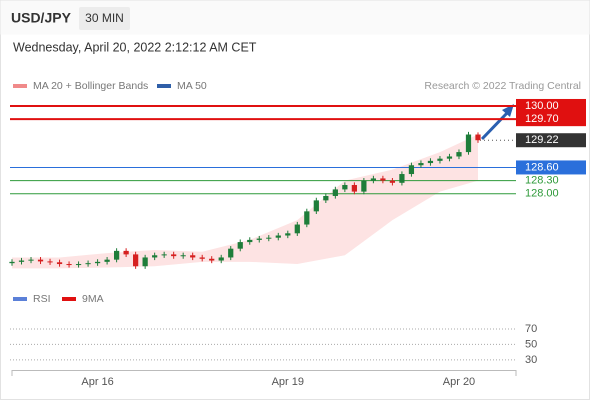 Image resolution: width=590 pixels, height=405 pixels. Describe the element at coordinates (542, 181) in the screenshot. I see `level-label: 128.30` at that location.